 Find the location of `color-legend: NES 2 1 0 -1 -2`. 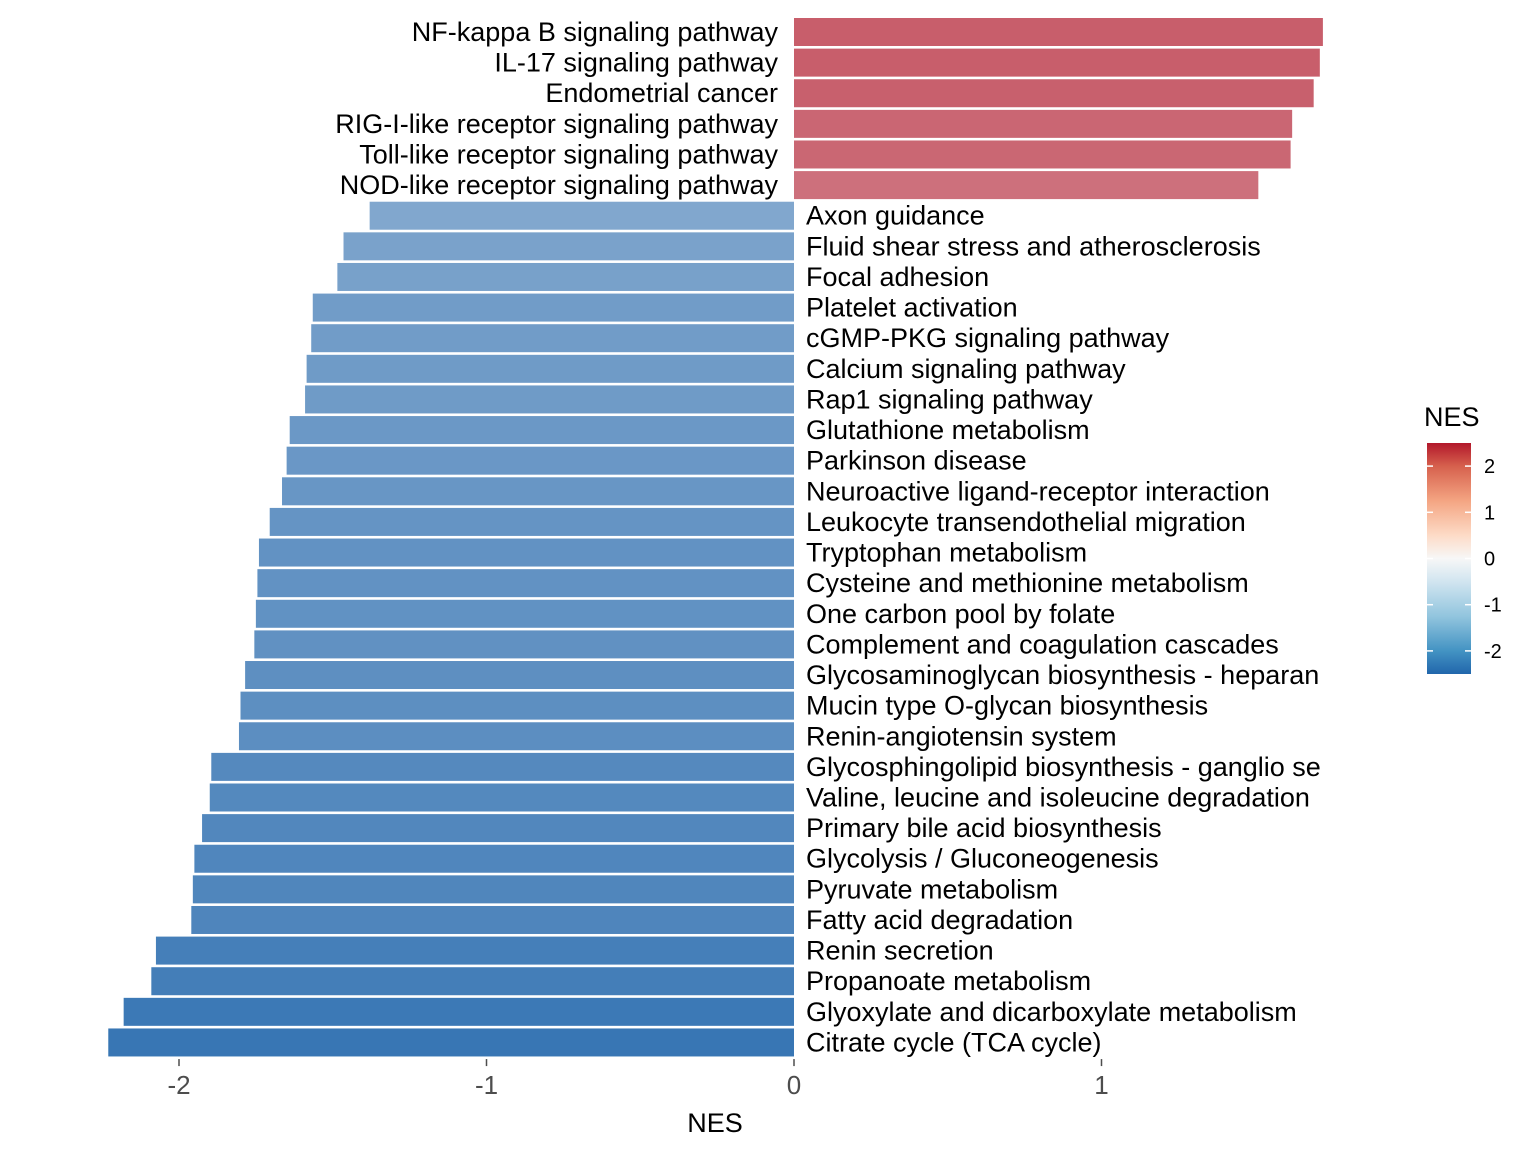

color-legend: NES 2 1 0 -1 -2 is located at coordinates (1463, 538).